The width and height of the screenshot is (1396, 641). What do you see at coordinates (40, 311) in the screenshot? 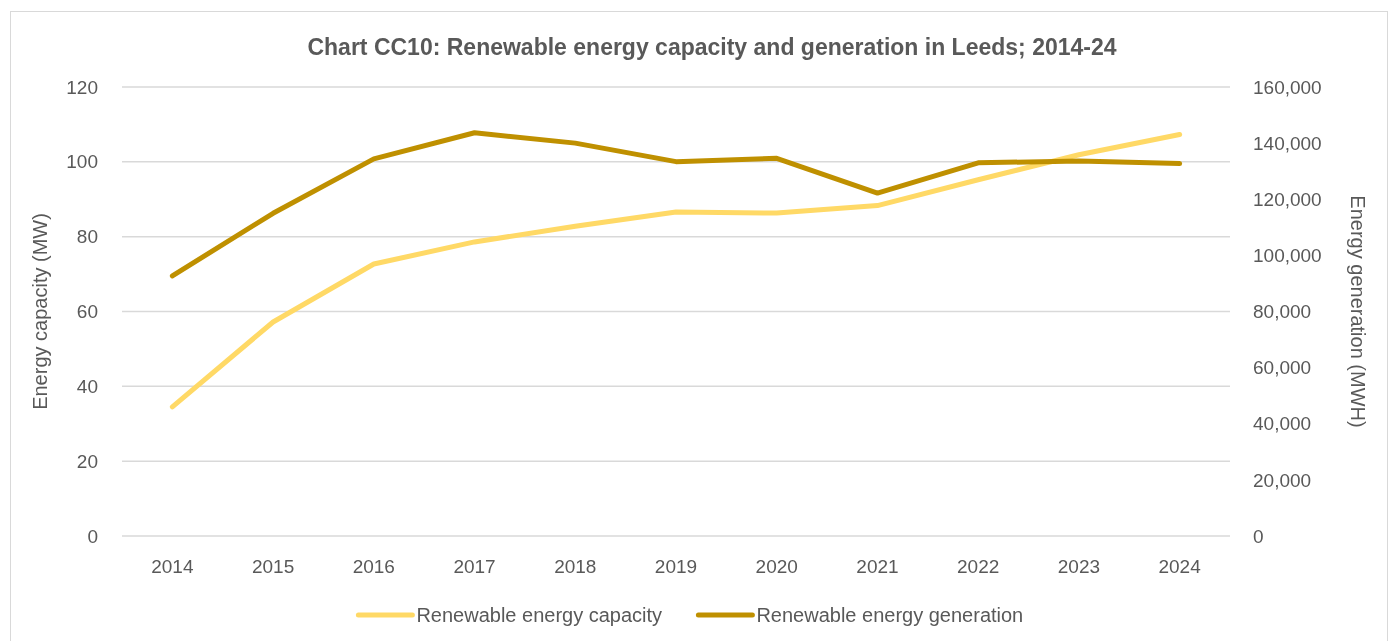
I see `y-axis-title: Energy capacity (MW)` at bounding box center [40, 311].